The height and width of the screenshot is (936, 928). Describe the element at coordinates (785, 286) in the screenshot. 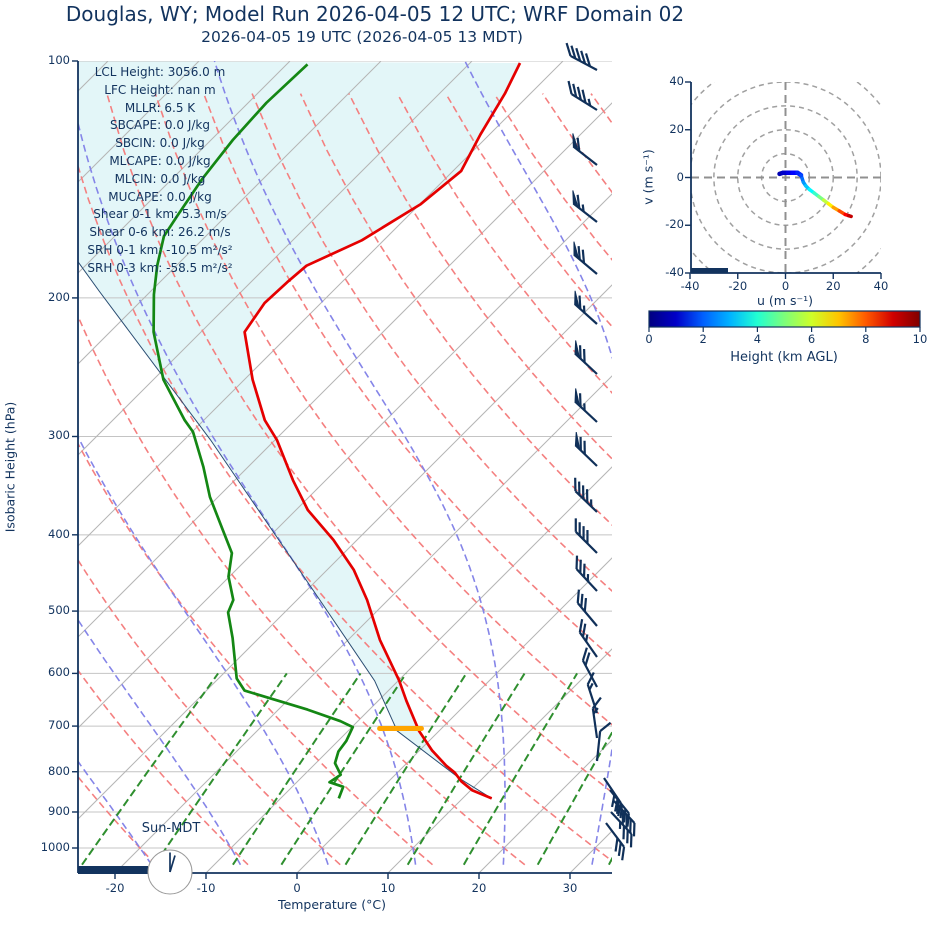

I see `hodograph-u-tick-label: 0` at that location.